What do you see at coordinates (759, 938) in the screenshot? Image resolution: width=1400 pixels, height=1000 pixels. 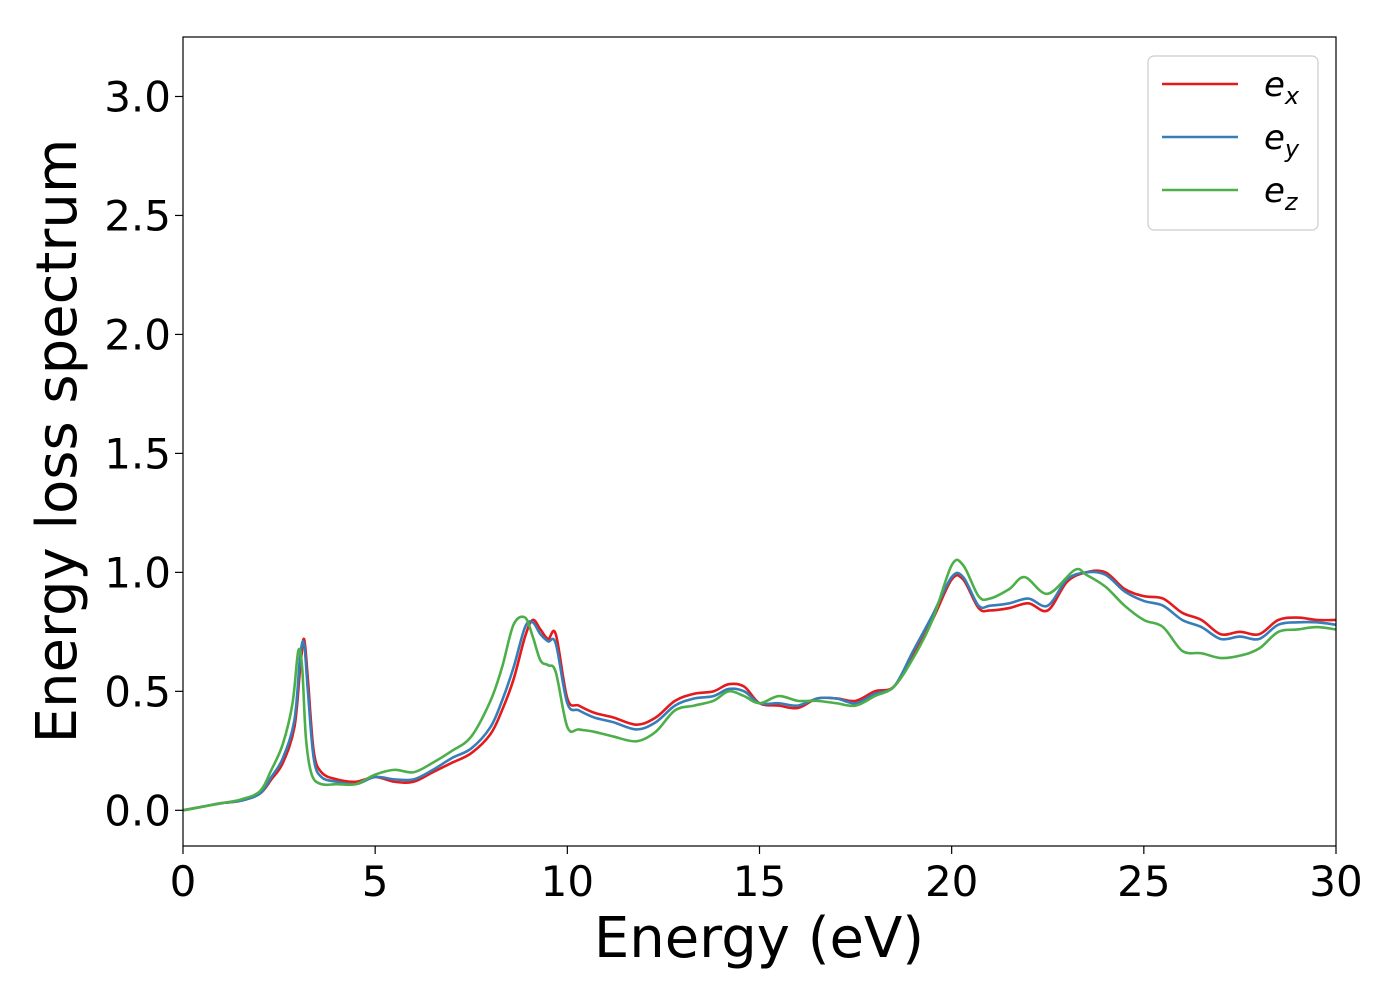 I see `x-axis-title: Energy (eV)` at bounding box center [759, 938].